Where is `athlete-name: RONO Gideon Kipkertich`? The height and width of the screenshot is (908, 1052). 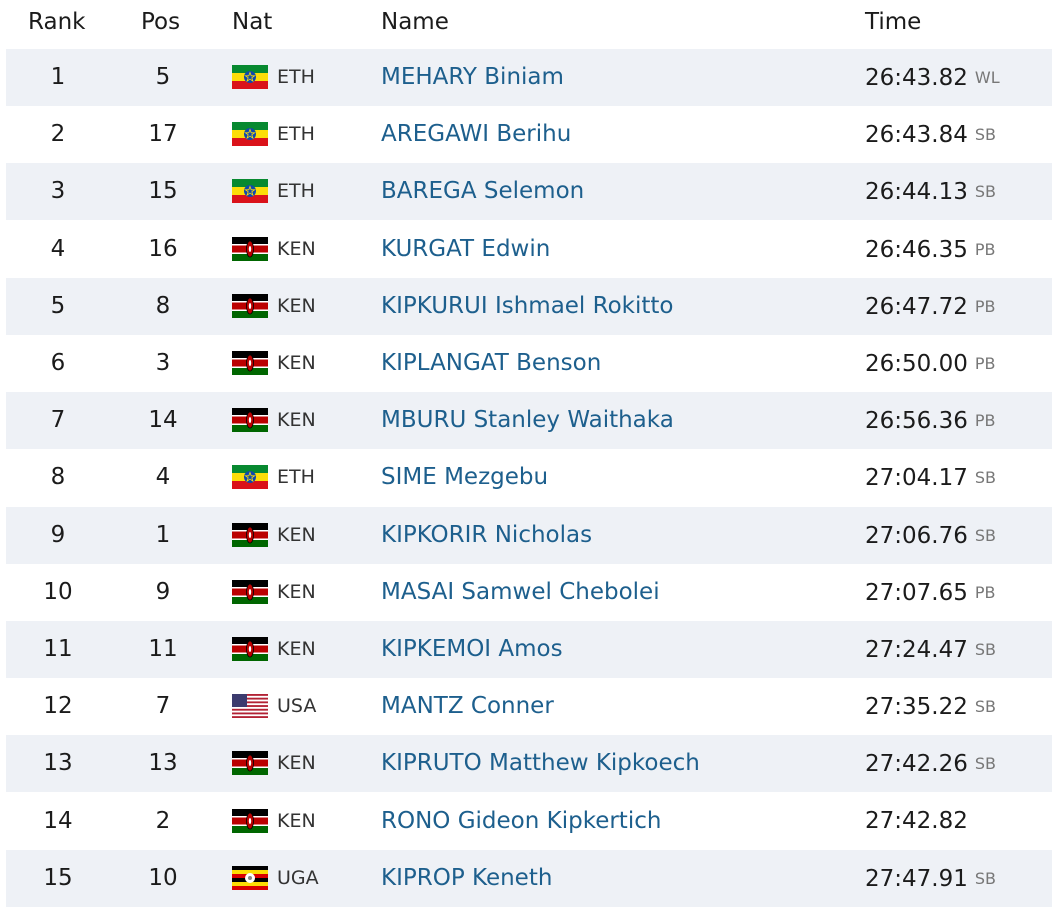
athlete-name: RONO Gideon Kipkertich is located at coordinates (521, 820).